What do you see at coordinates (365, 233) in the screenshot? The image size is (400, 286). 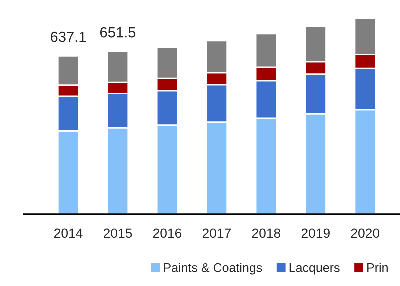 I see `x-tick-label: 2020` at bounding box center [365, 233].